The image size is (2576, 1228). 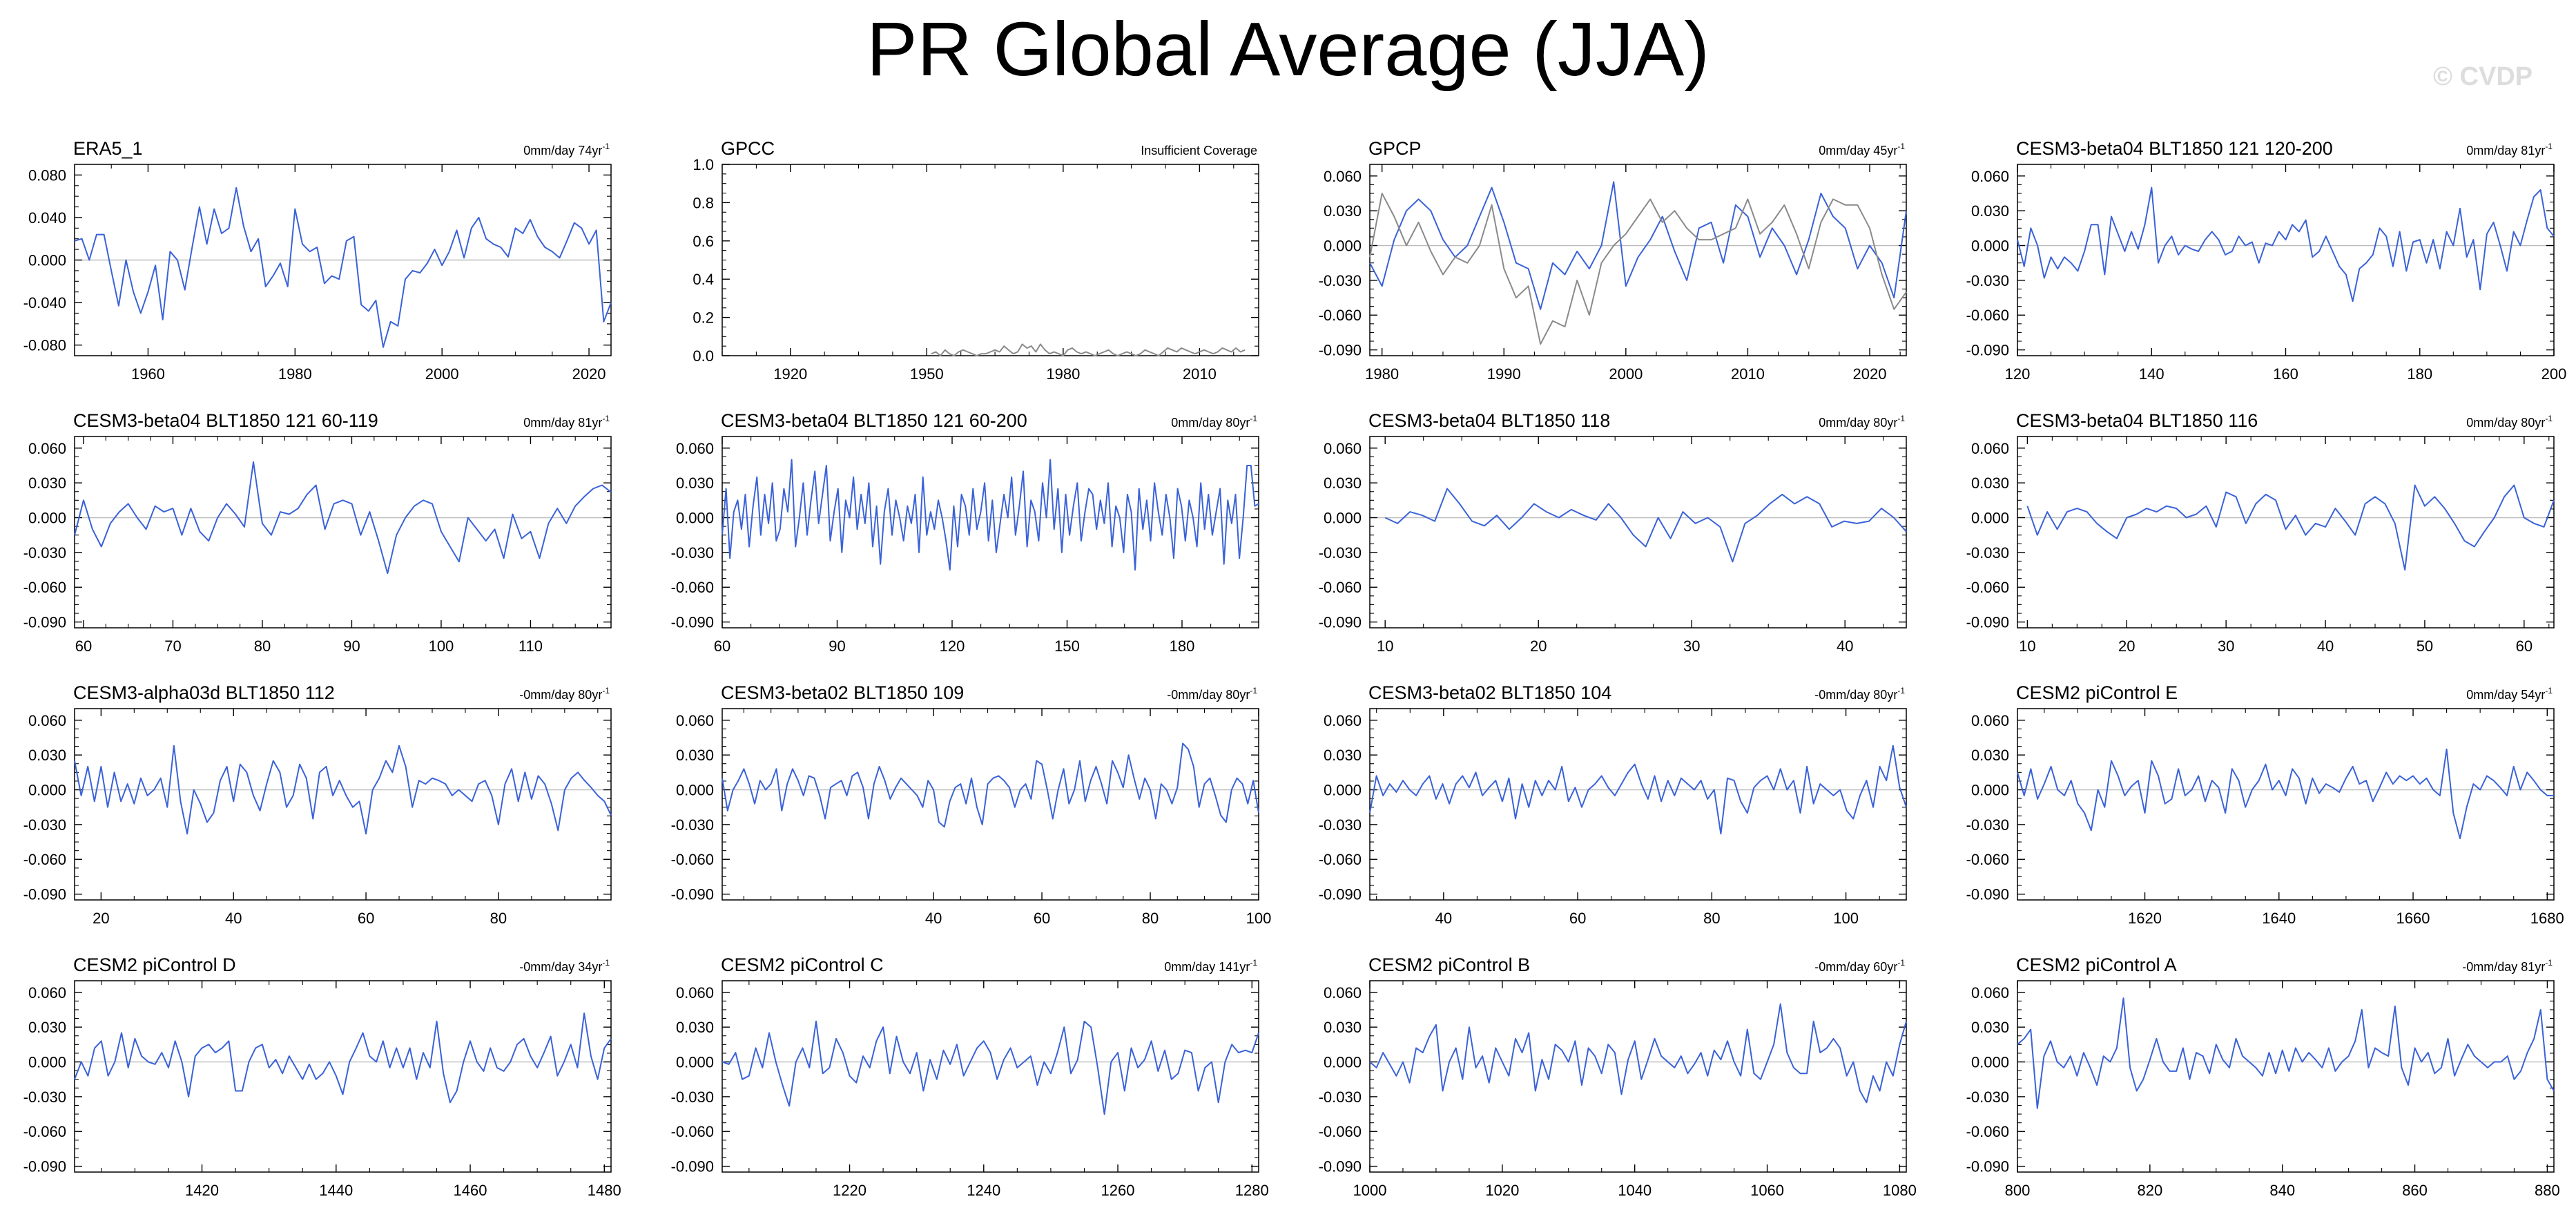 I want to click on x-tick-label: 1640, so click(x=2279, y=918).